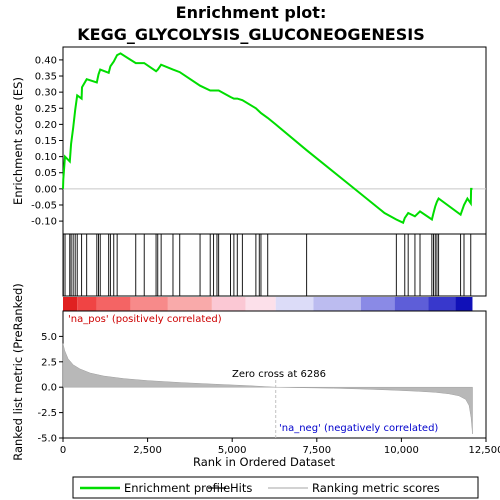 This screenshot has height=500, width=500. Describe the element at coordinates (280, 447) in the screenshot. I see `x-axis: 0 2,500 5,000 7,500 10,000 12,500` at that location.